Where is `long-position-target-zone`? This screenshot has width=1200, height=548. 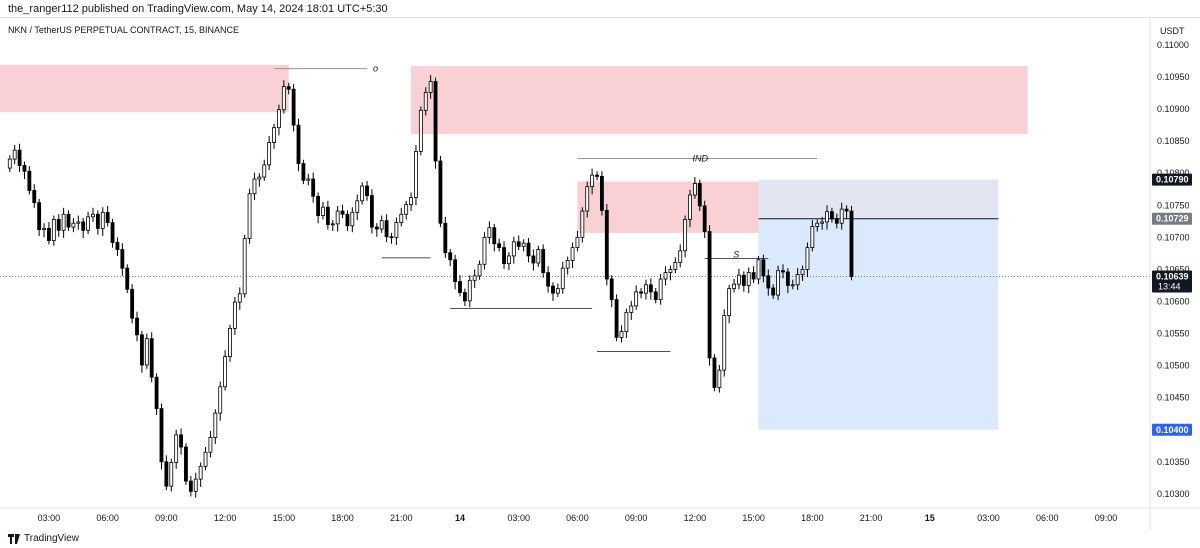
long-position-target-zone is located at coordinates (878, 324).